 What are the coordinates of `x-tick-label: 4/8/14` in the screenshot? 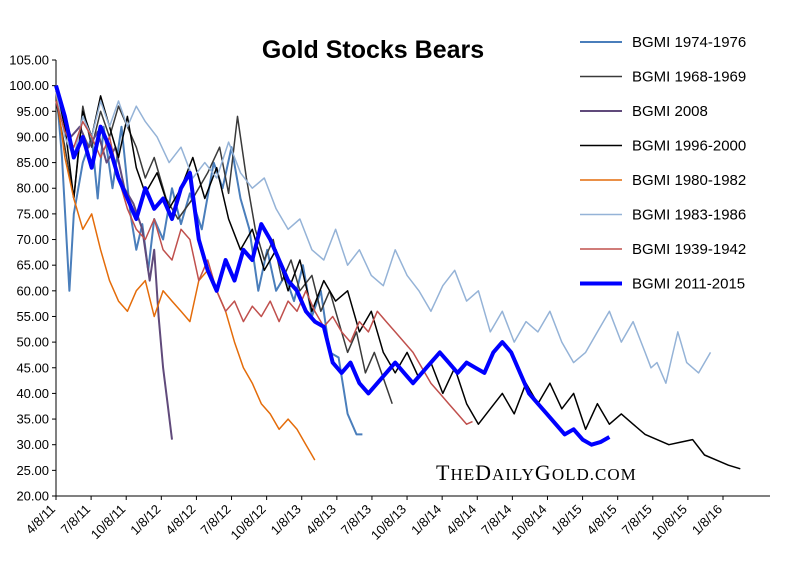 It's located at (461, 520).